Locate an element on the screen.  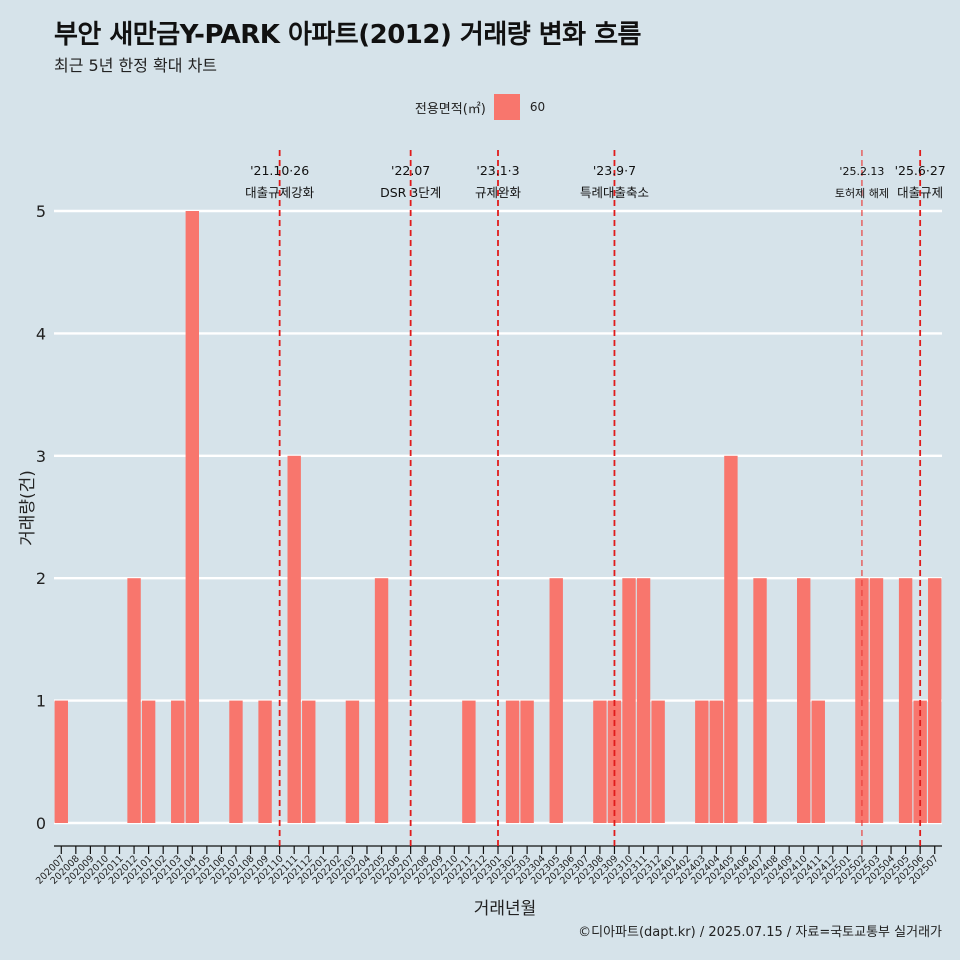
chart-subtitle: 최근 5년 한정 확대 차트 is located at coordinates (136, 65).